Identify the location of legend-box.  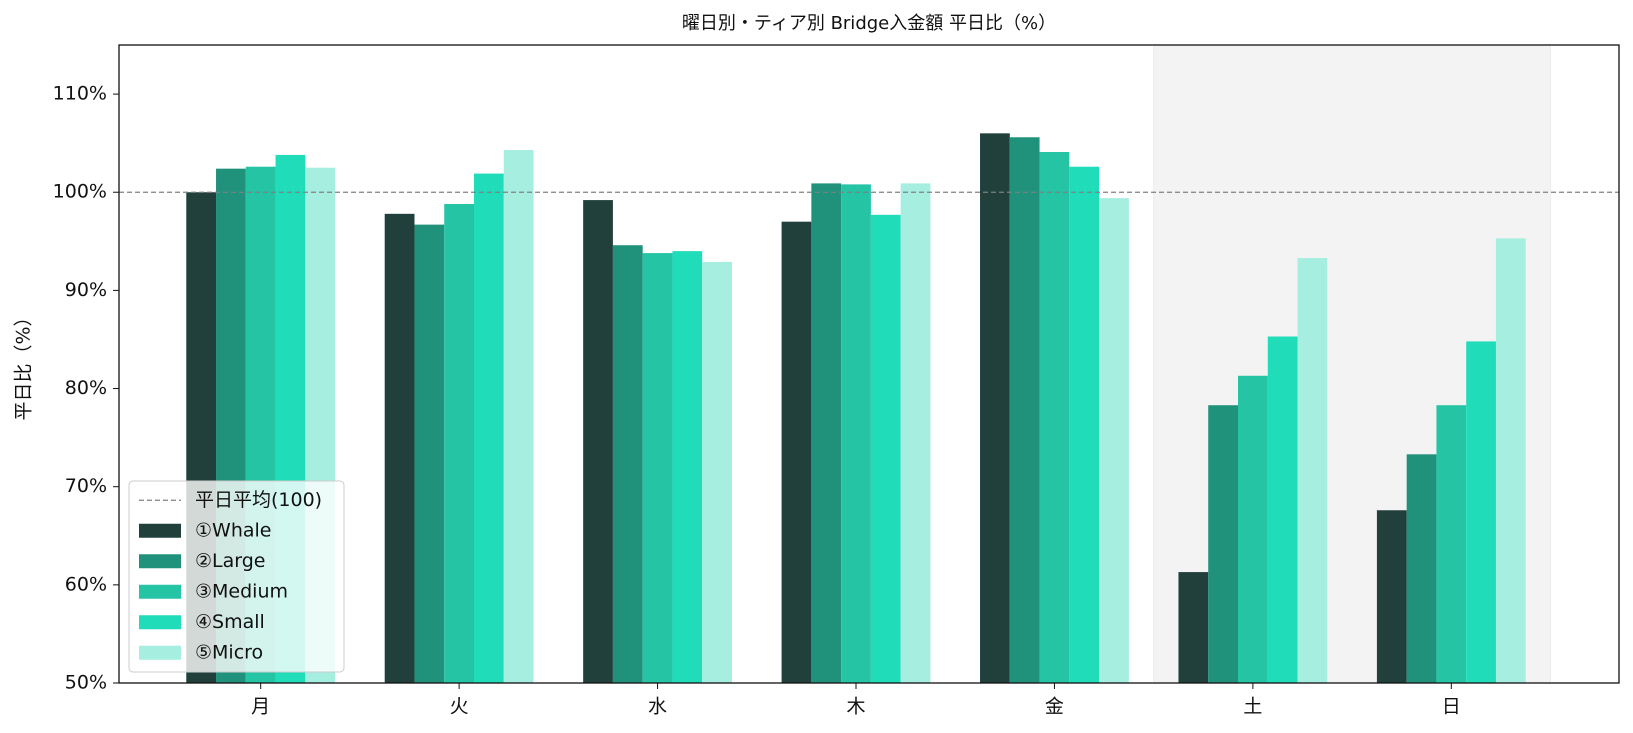
(236, 576).